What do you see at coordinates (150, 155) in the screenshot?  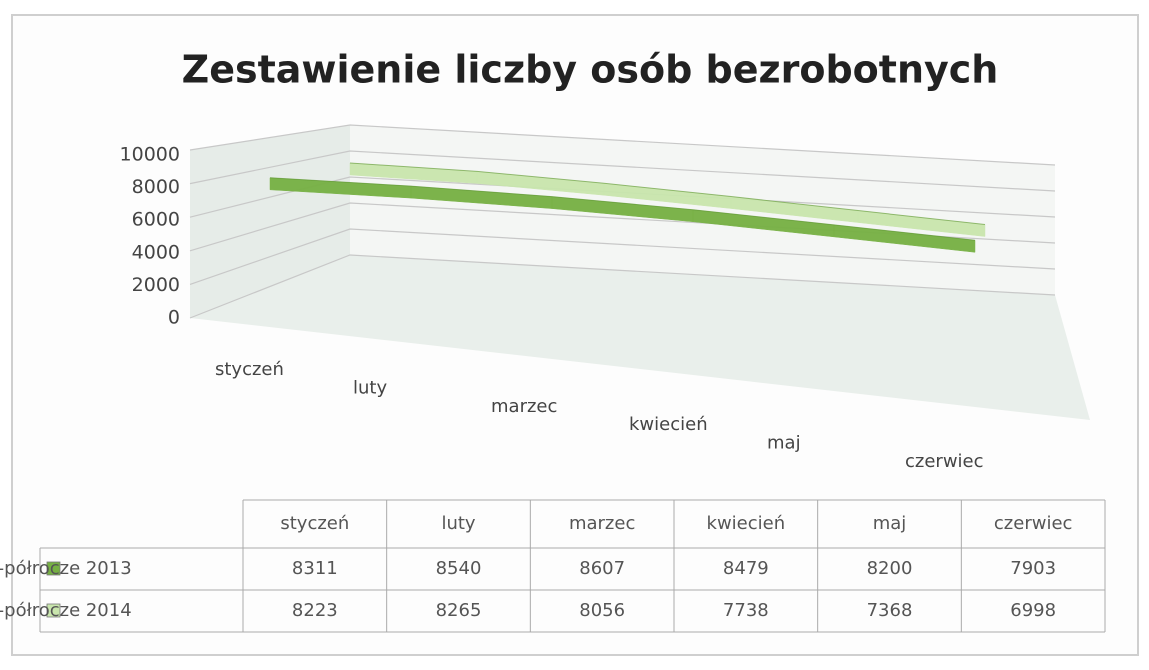 I see `y-tick-label: 10000` at bounding box center [150, 155].